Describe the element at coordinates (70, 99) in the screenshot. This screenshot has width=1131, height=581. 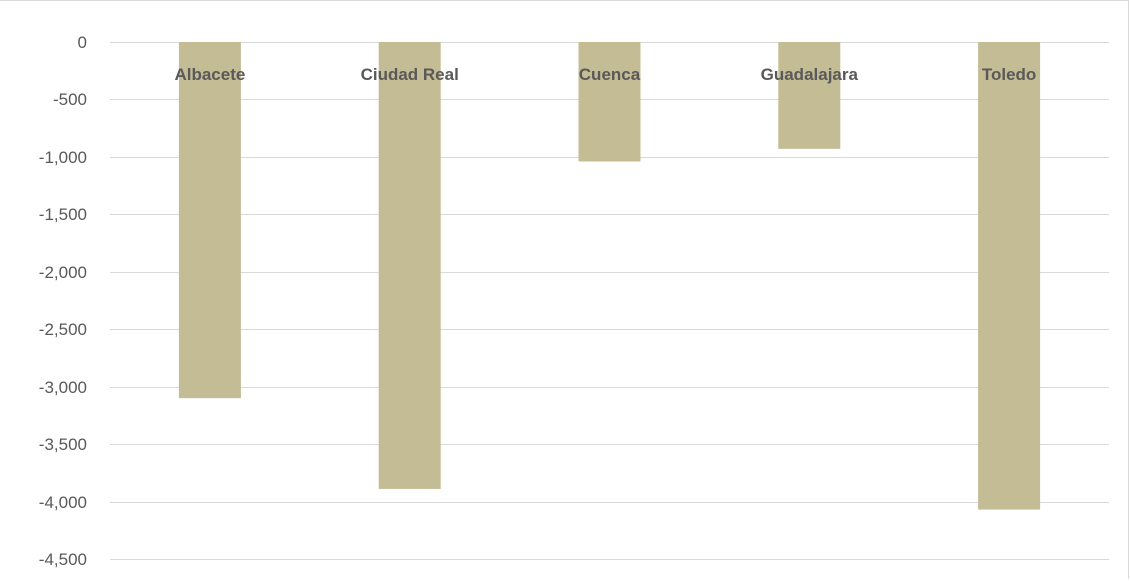
I see `y-tick-label: -500` at that location.